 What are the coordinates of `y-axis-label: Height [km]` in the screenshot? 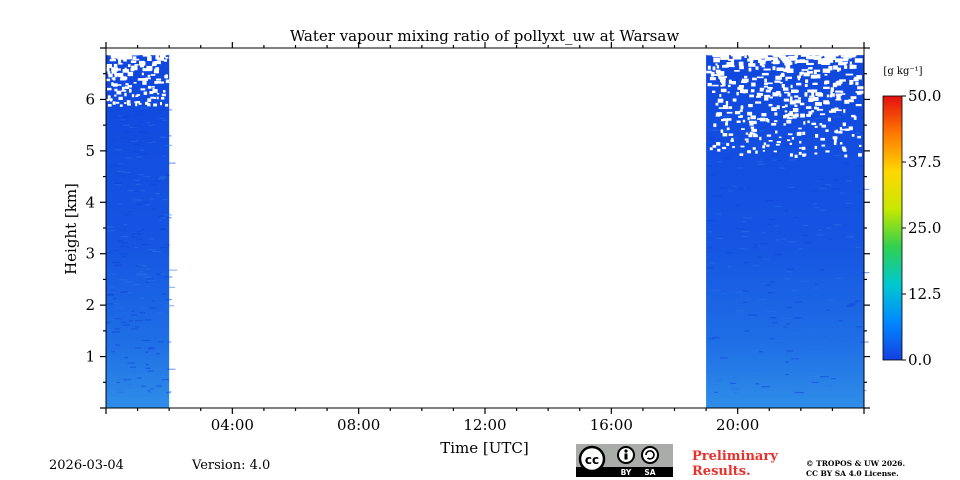 It's located at (71, 229).